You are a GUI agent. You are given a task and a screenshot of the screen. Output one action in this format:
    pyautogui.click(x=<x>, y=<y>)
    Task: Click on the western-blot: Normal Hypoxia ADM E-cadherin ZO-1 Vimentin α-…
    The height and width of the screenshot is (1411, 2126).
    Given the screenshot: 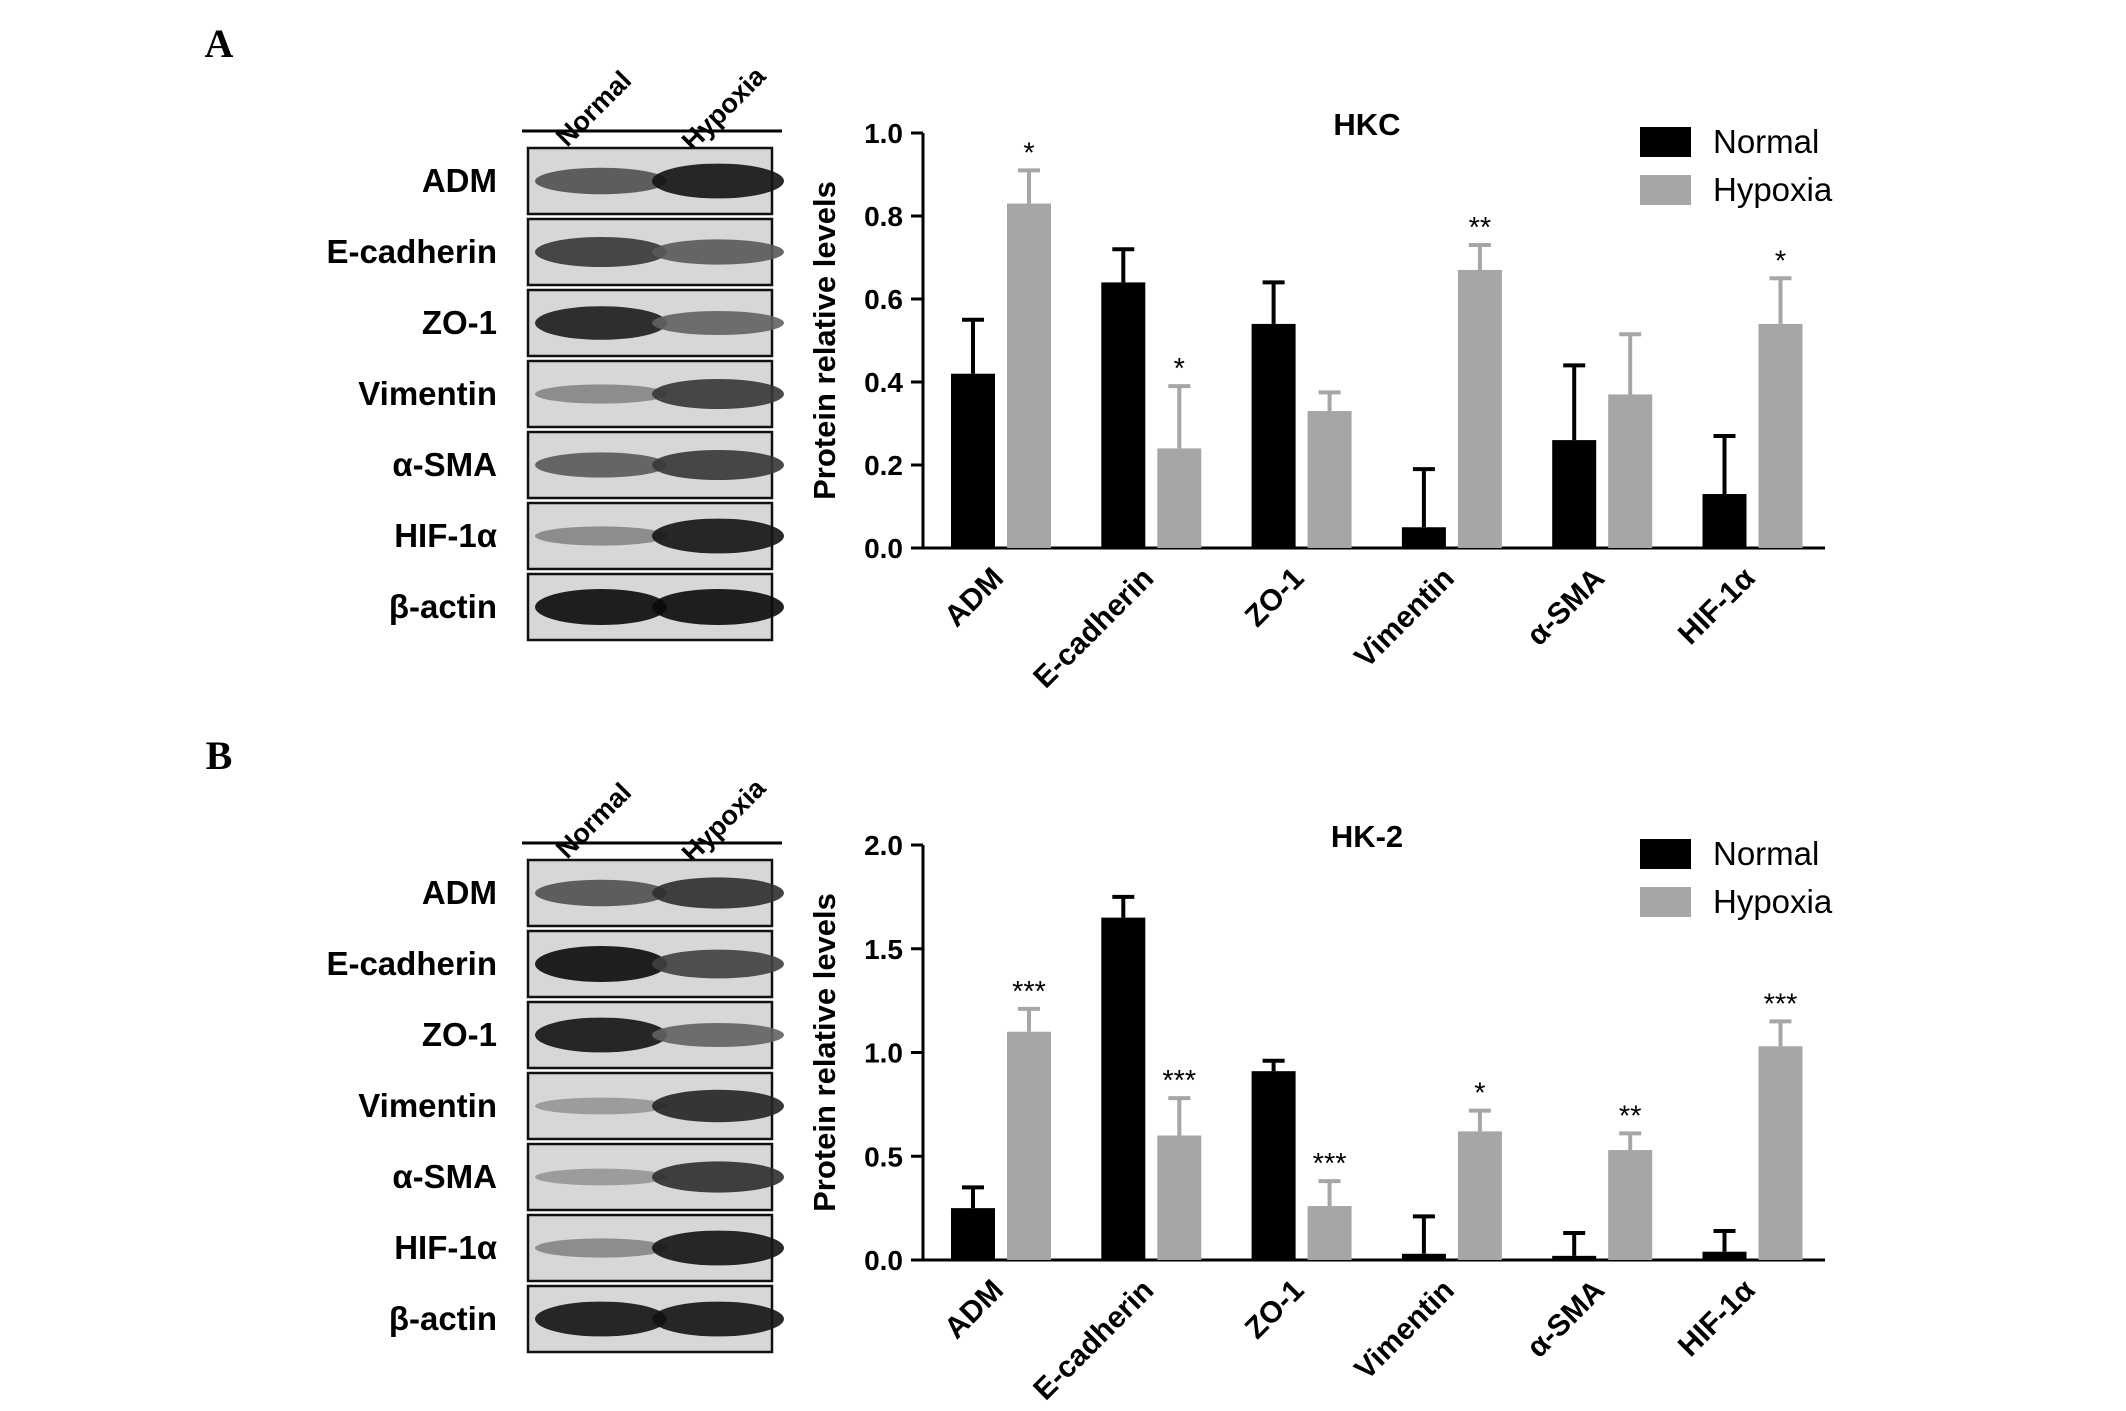 What is the action you would take?
    pyautogui.click(x=555, y=351)
    